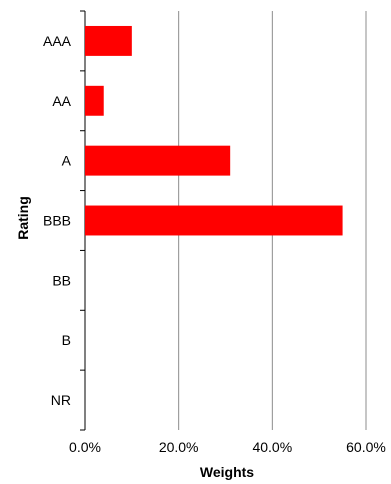  What do you see at coordinates (61, 280) in the screenshot?
I see `y-tick-label: BB` at bounding box center [61, 280].